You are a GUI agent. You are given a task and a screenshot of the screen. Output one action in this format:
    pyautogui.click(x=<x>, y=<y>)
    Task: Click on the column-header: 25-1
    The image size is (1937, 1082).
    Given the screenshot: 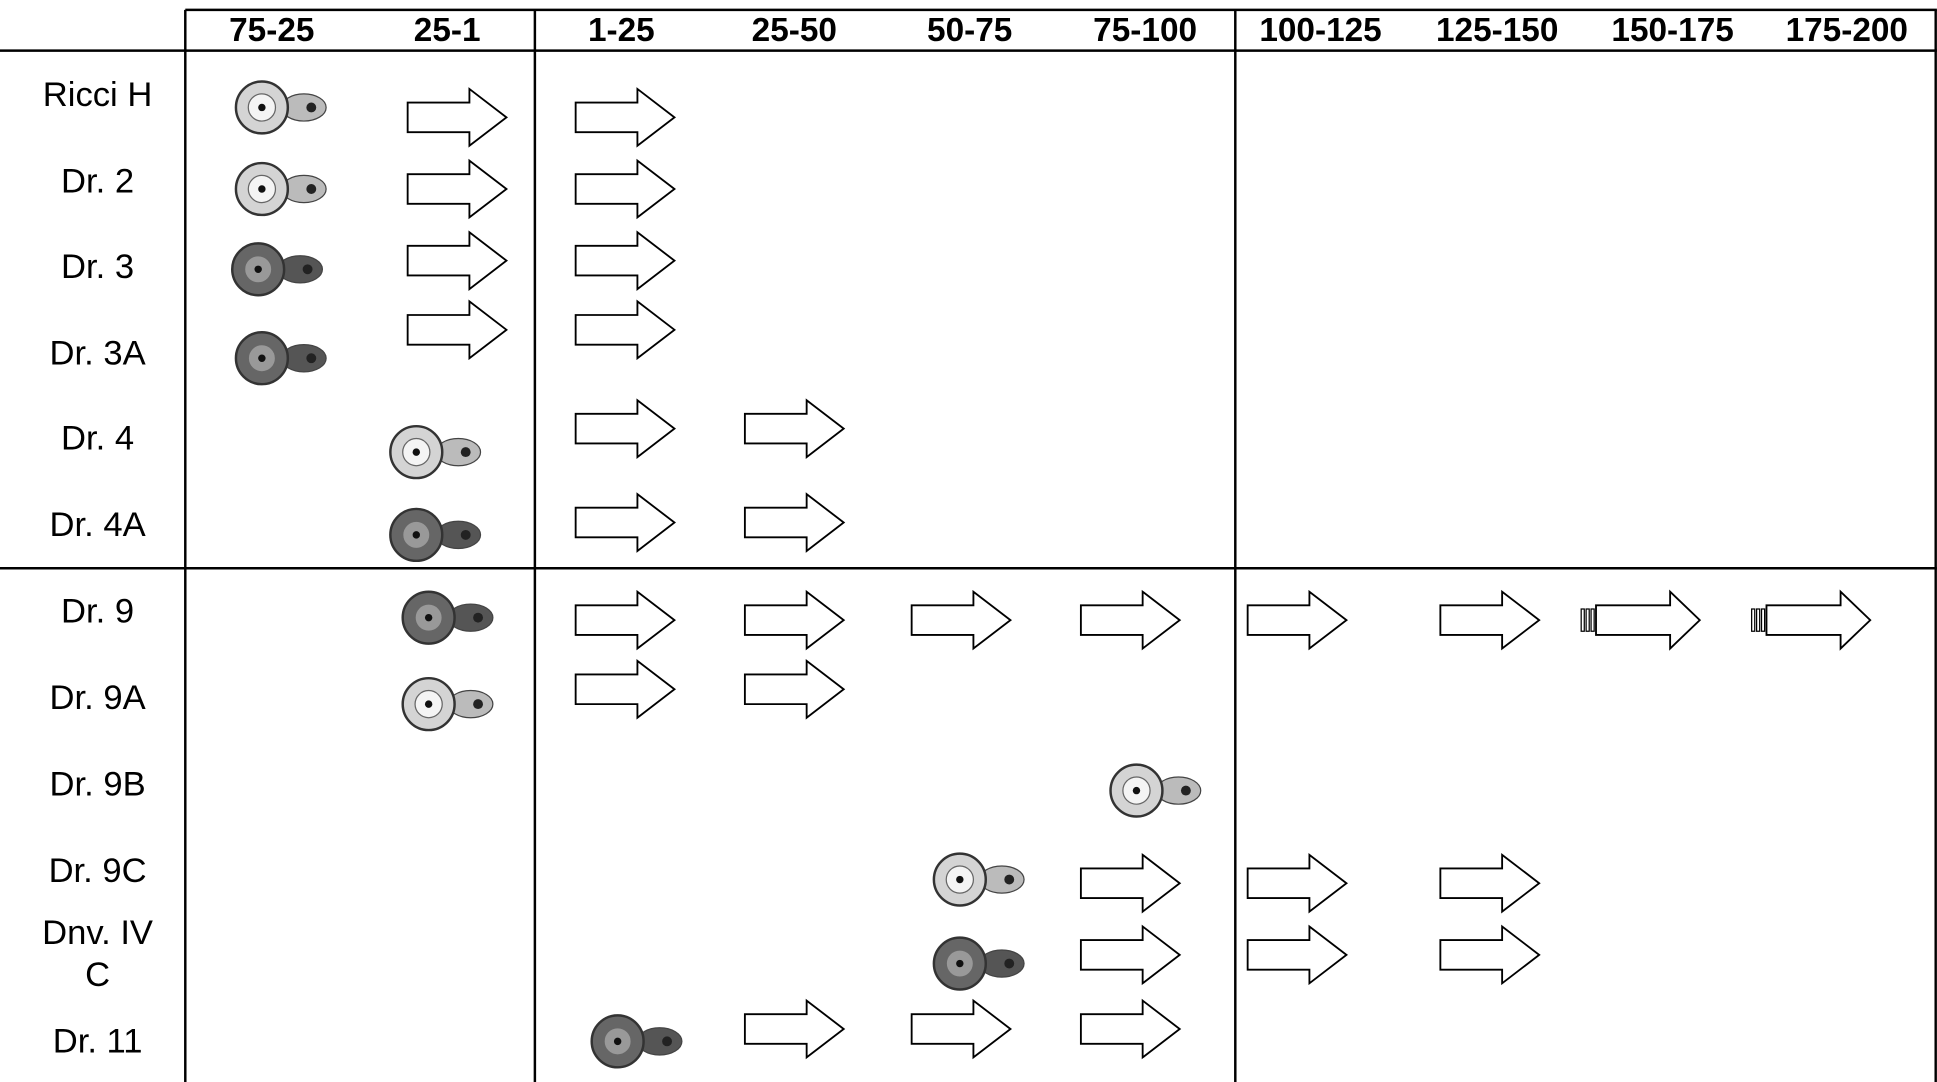 What is the action you would take?
    pyautogui.click(x=447, y=30)
    